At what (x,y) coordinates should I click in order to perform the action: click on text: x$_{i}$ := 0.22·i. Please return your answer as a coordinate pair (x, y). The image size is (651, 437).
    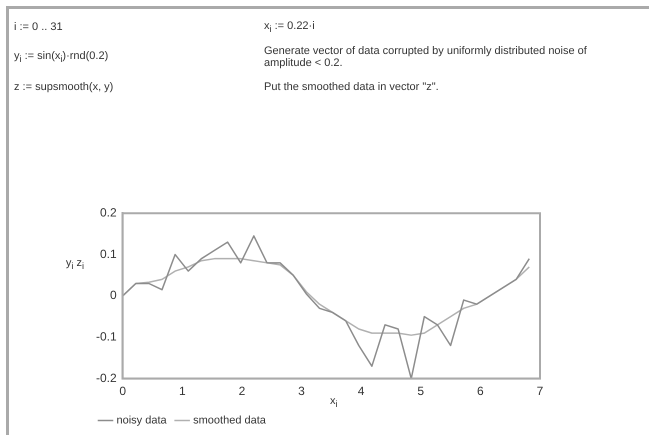
    Looking at the image, I should click on (290, 27).